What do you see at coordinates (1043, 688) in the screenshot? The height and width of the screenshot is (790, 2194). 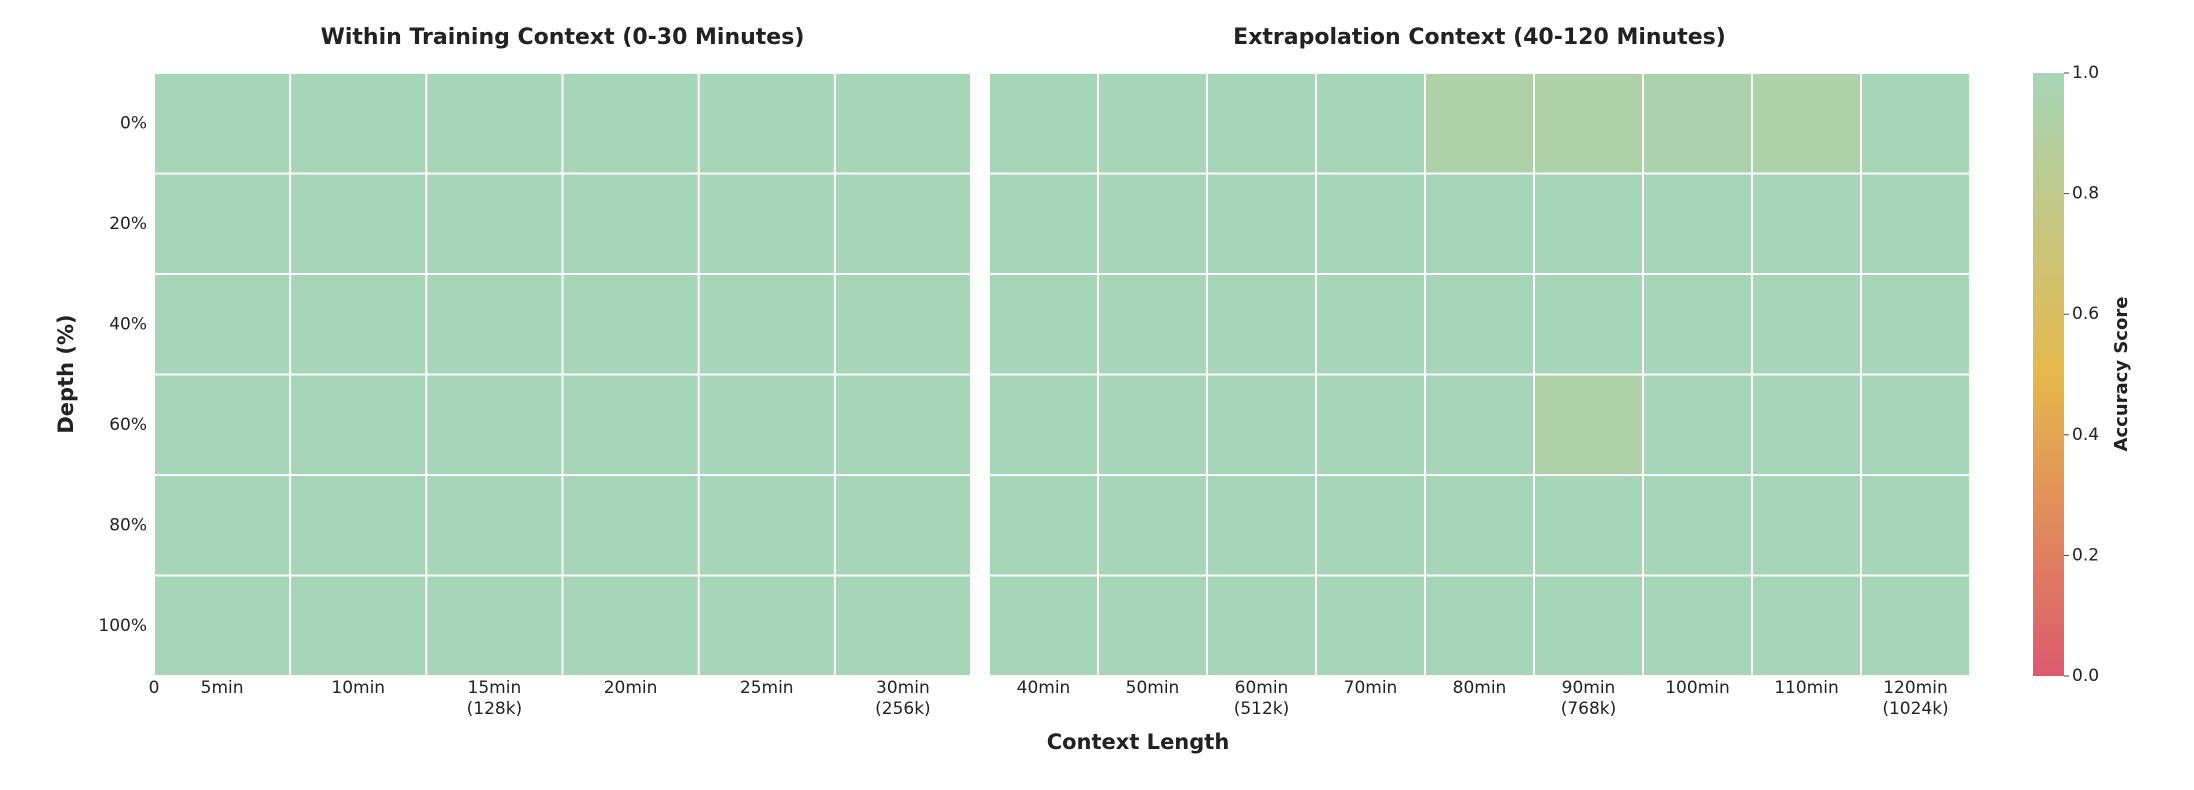 I see `x-tick-label: 40min` at bounding box center [1043, 688].